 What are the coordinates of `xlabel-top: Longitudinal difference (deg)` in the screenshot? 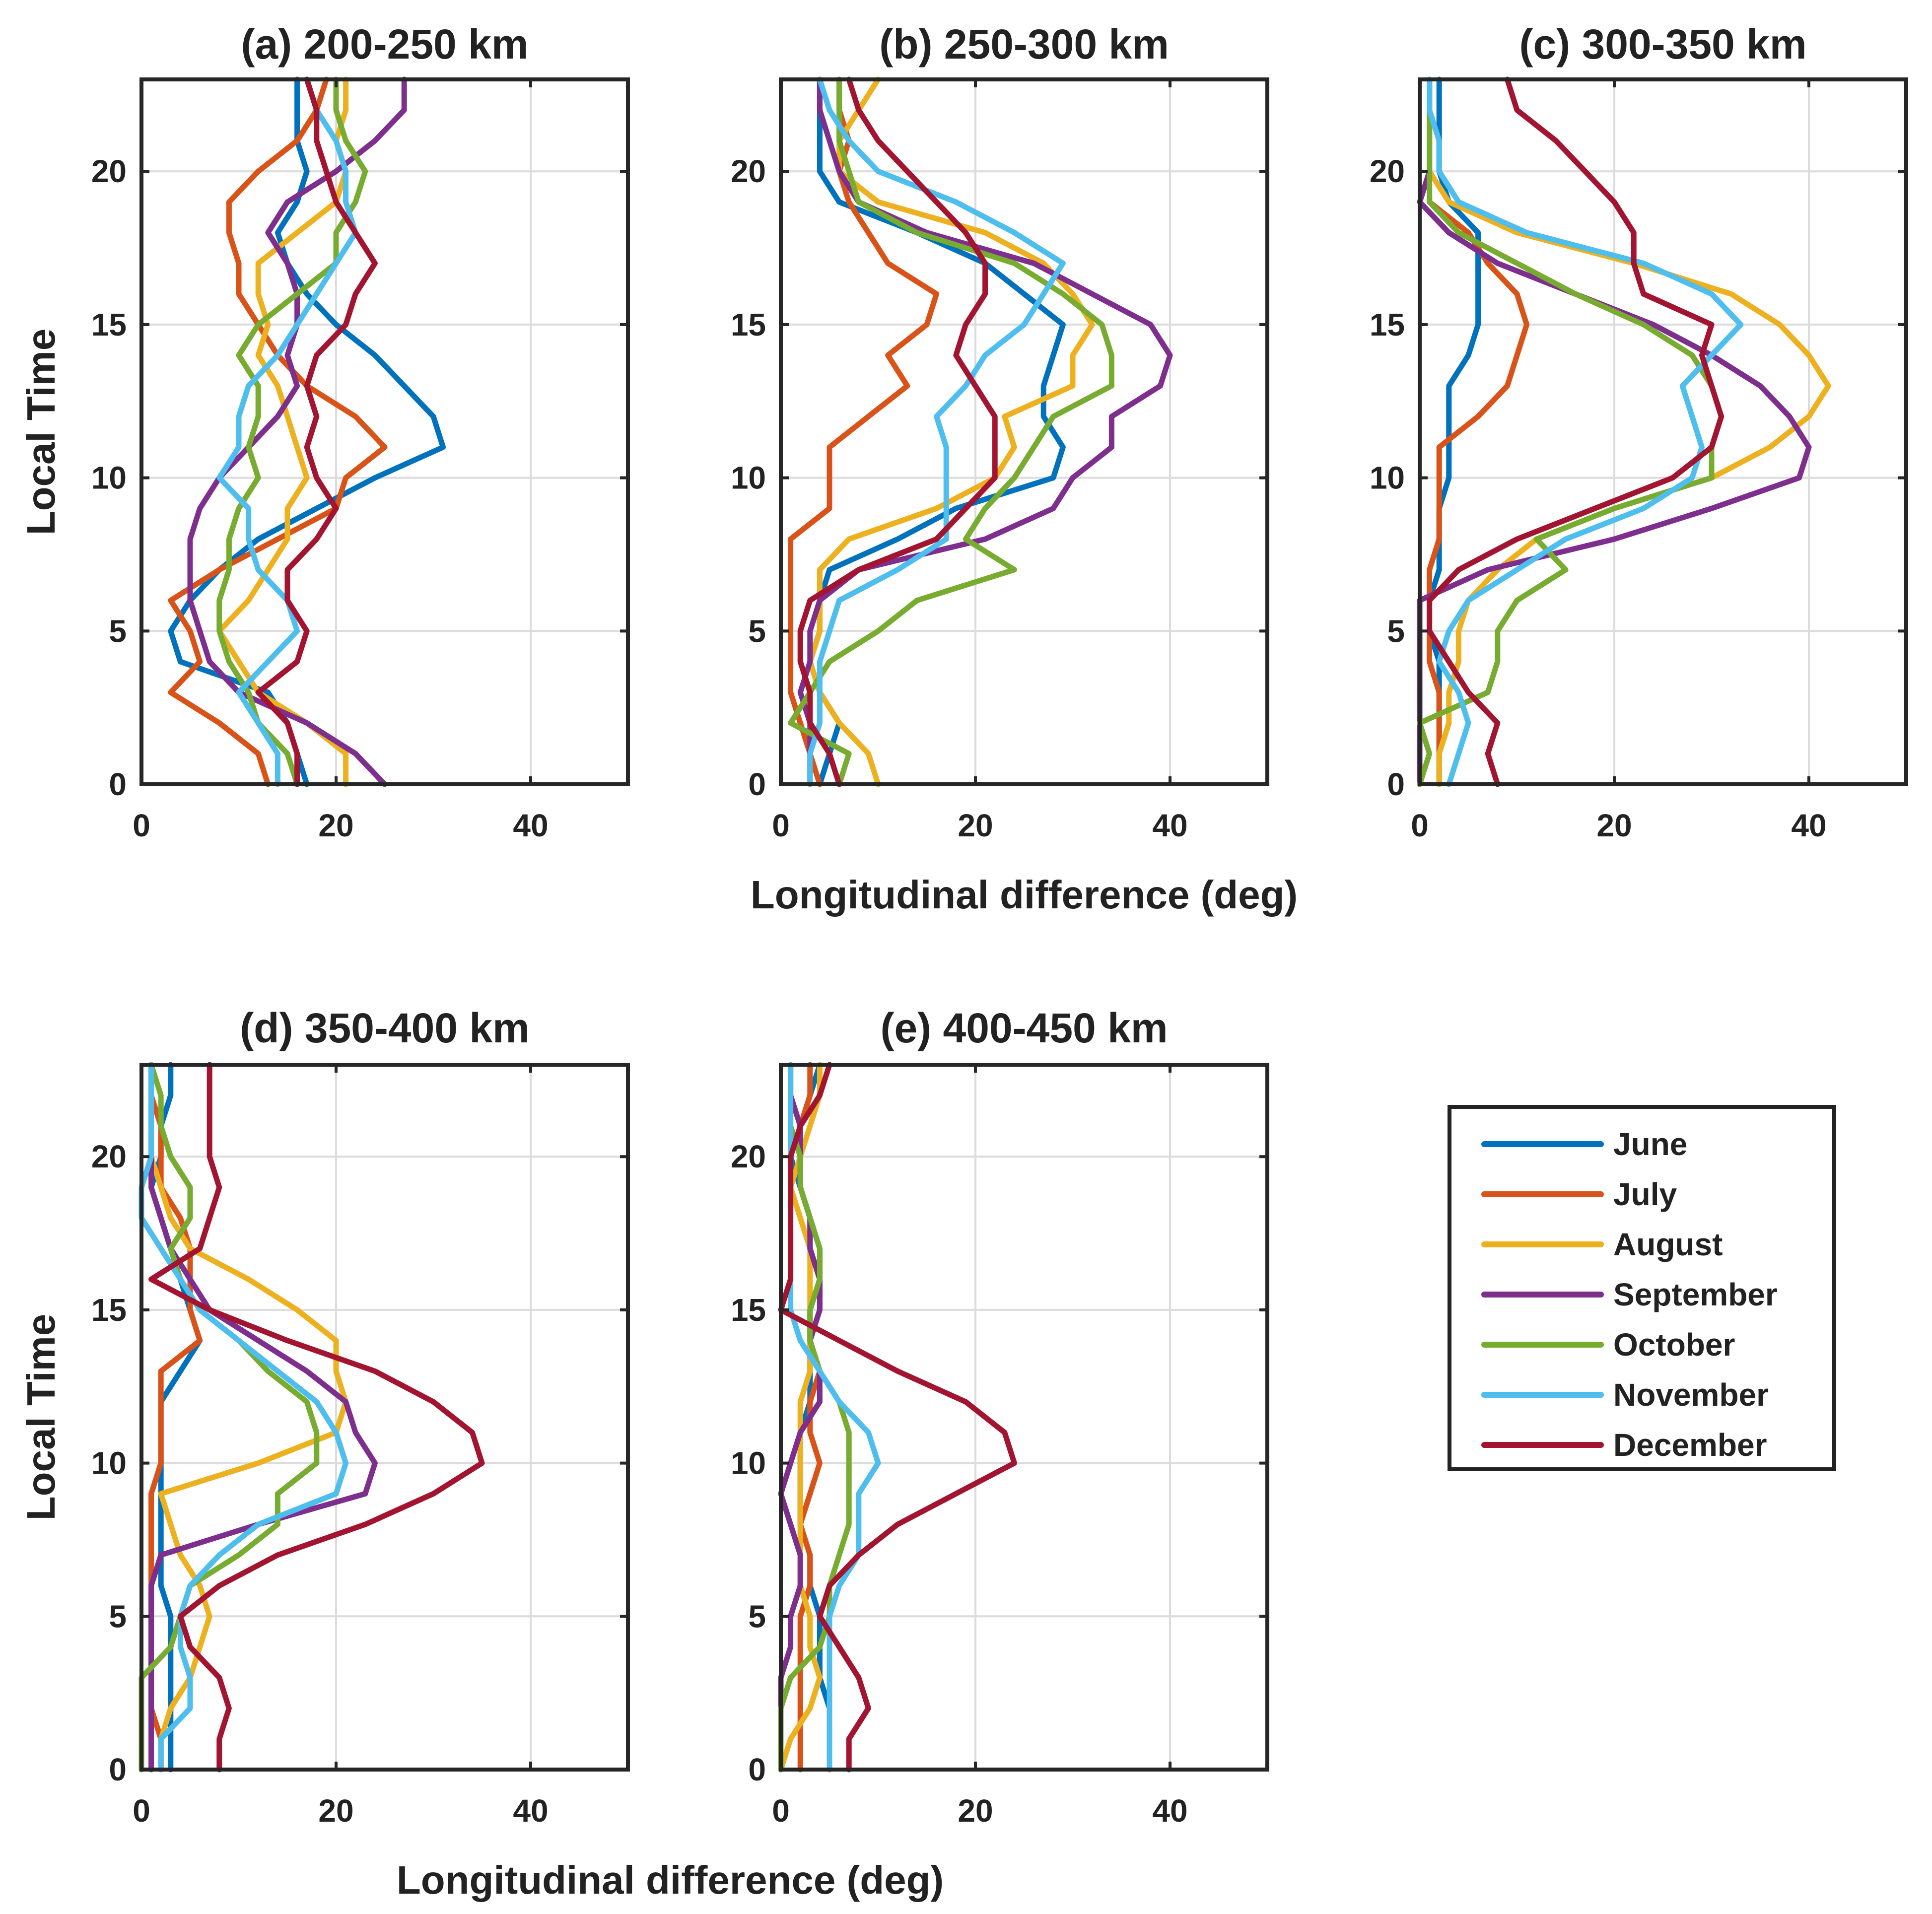 It's located at (1024, 895).